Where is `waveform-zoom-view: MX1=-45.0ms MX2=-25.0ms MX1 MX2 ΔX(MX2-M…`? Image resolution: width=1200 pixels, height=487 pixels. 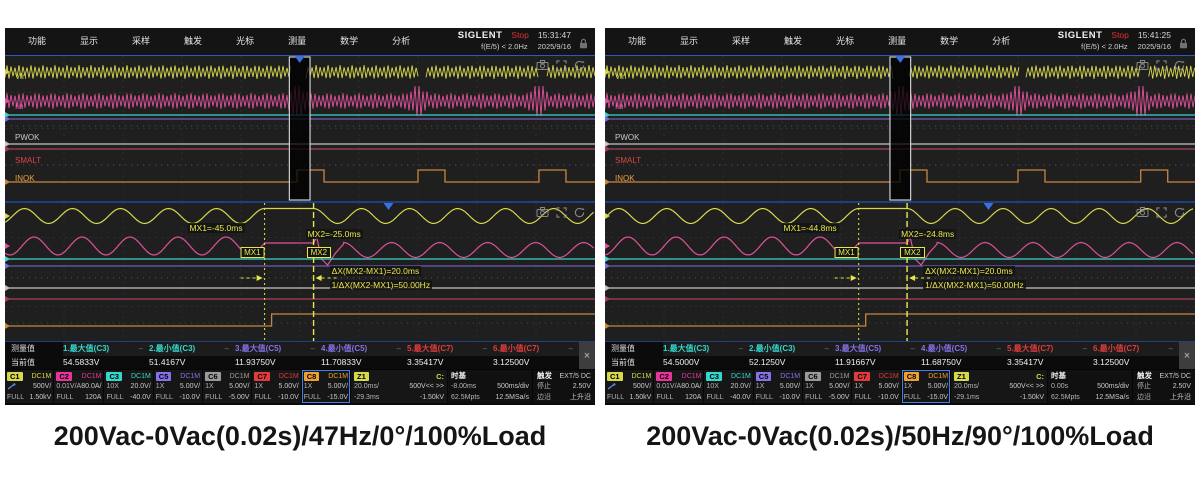
waveform-zoom-view: MX1=-45.0ms MX2=-25.0ms MX1 MX2 ΔX(MX2-M… is located at coordinates (300, 272).